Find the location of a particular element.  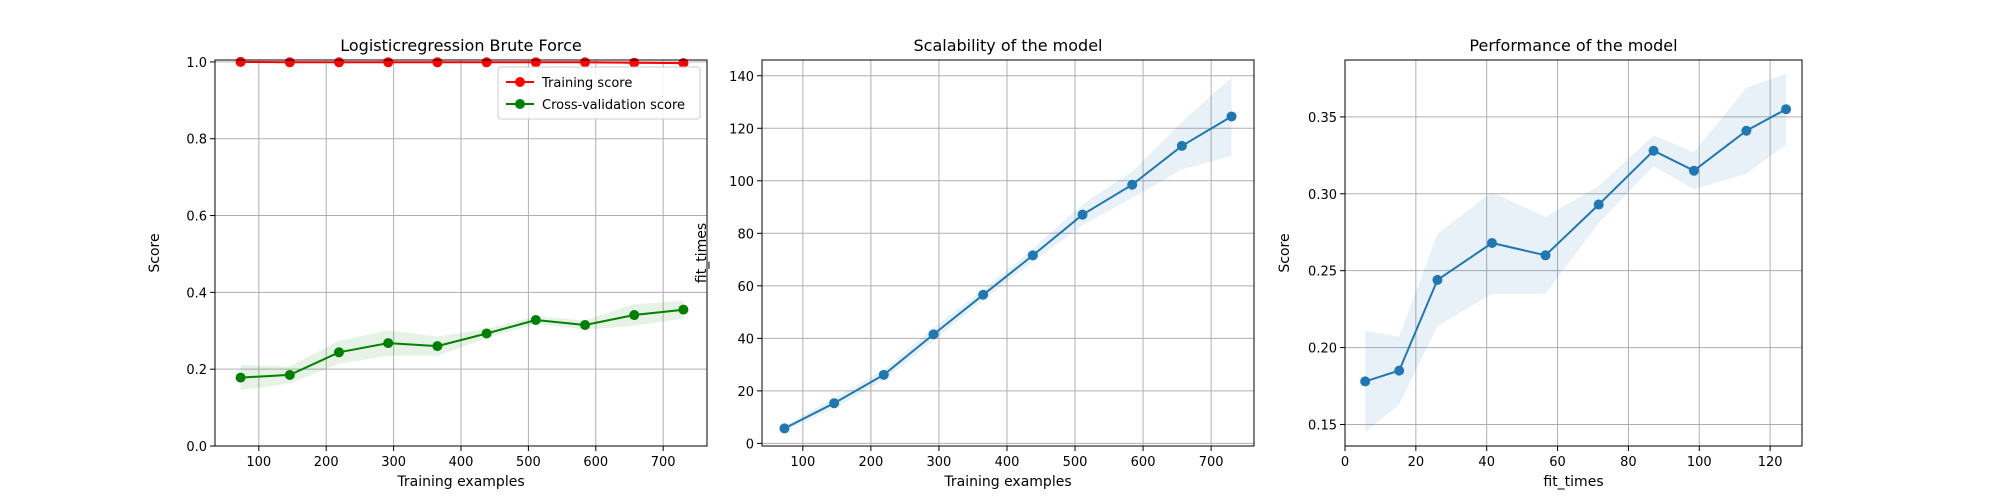

y-tick-label: 0 is located at coordinates (750, 444).